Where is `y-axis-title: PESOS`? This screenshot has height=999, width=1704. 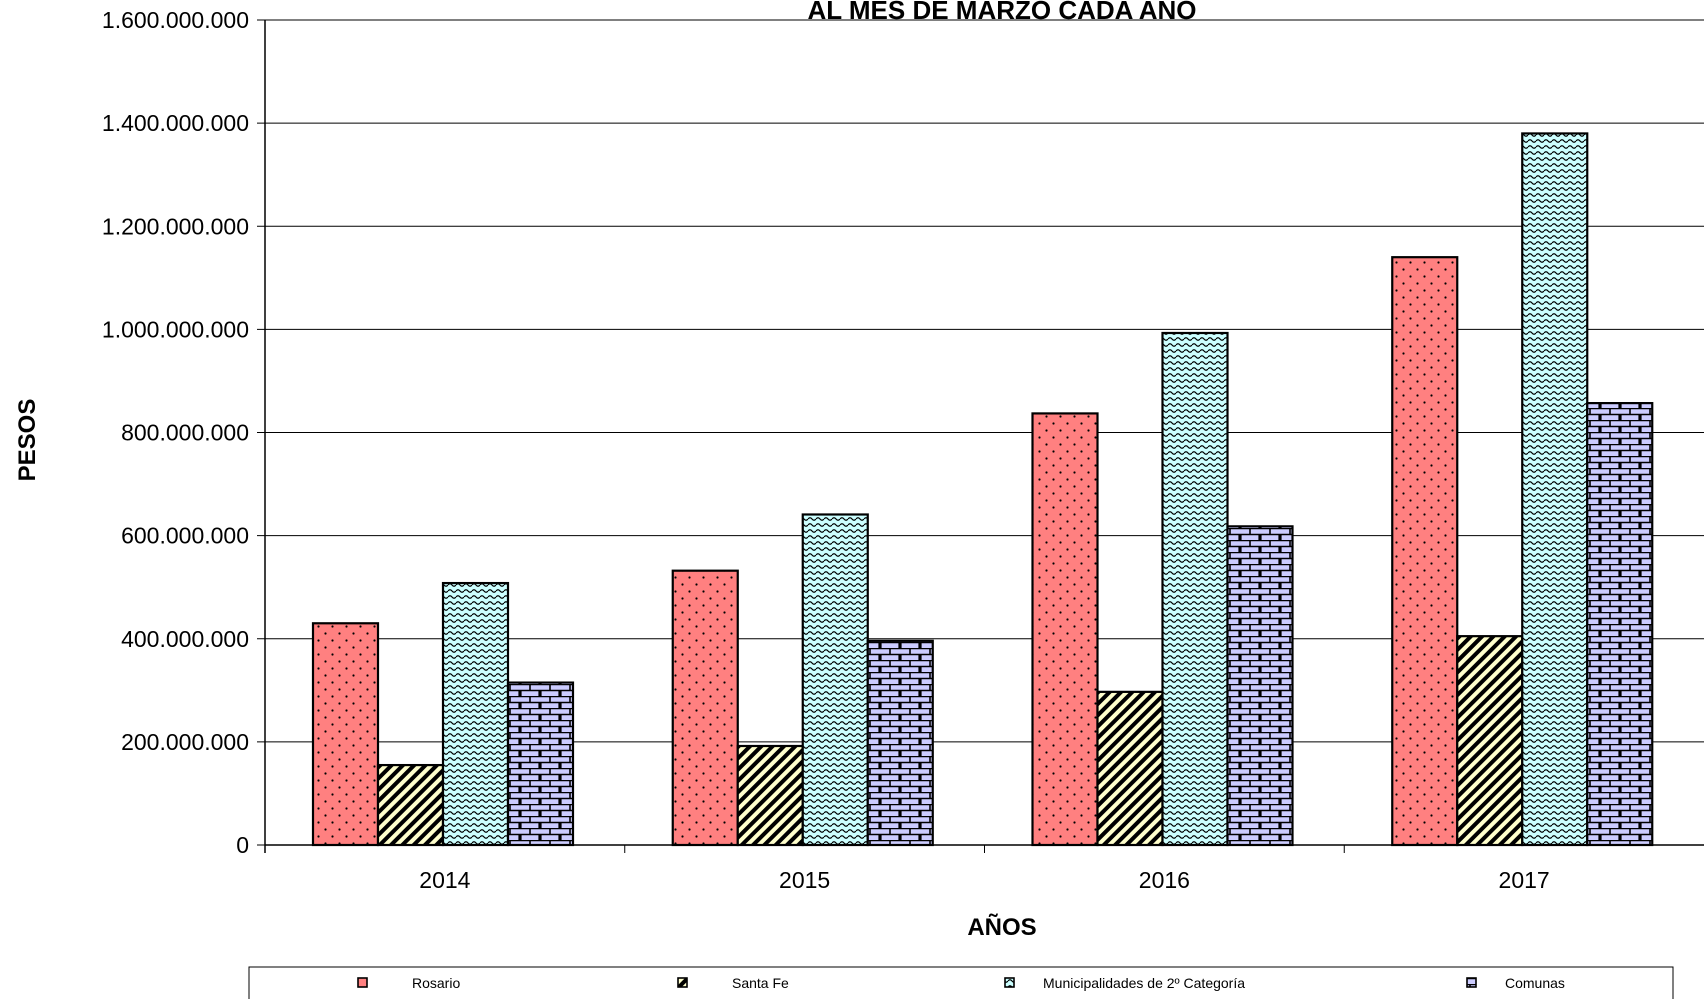
y-axis-title: PESOS is located at coordinates (27, 440).